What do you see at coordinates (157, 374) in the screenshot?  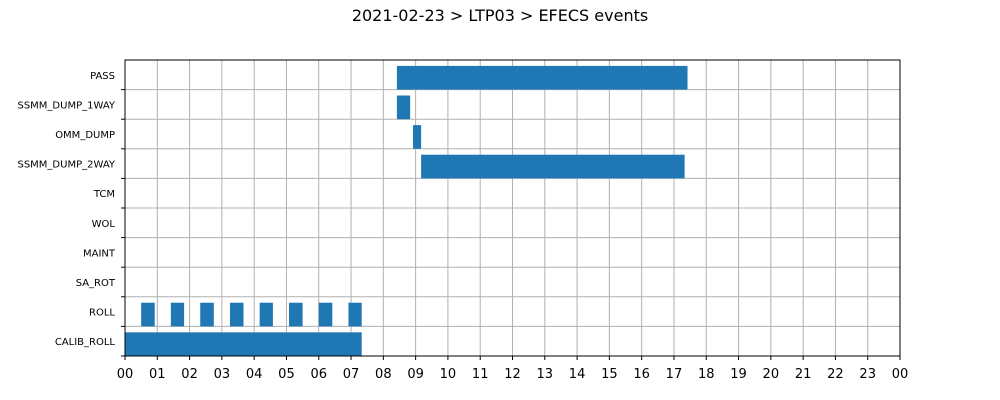 I see `x-tick-label: 01` at bounding box center [157, 374].